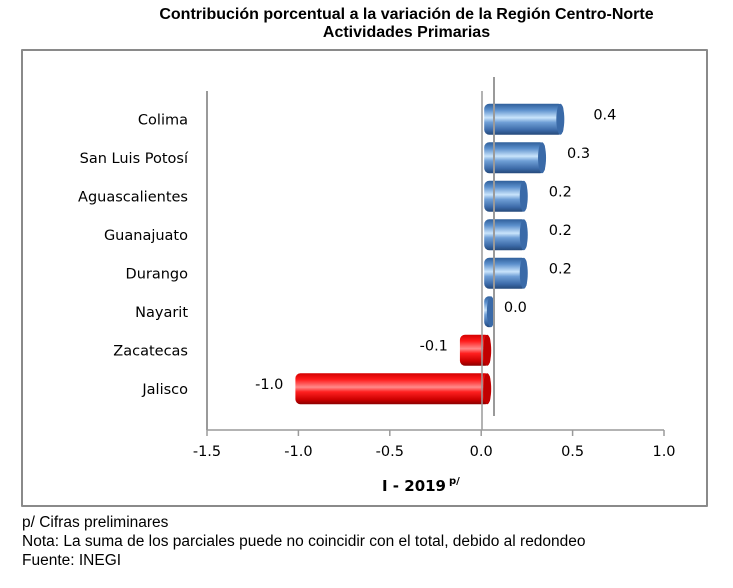 The height and width of the screenshot is (588, 733). I want to click on x-axis-label: I - 2019, so click(414, 486).